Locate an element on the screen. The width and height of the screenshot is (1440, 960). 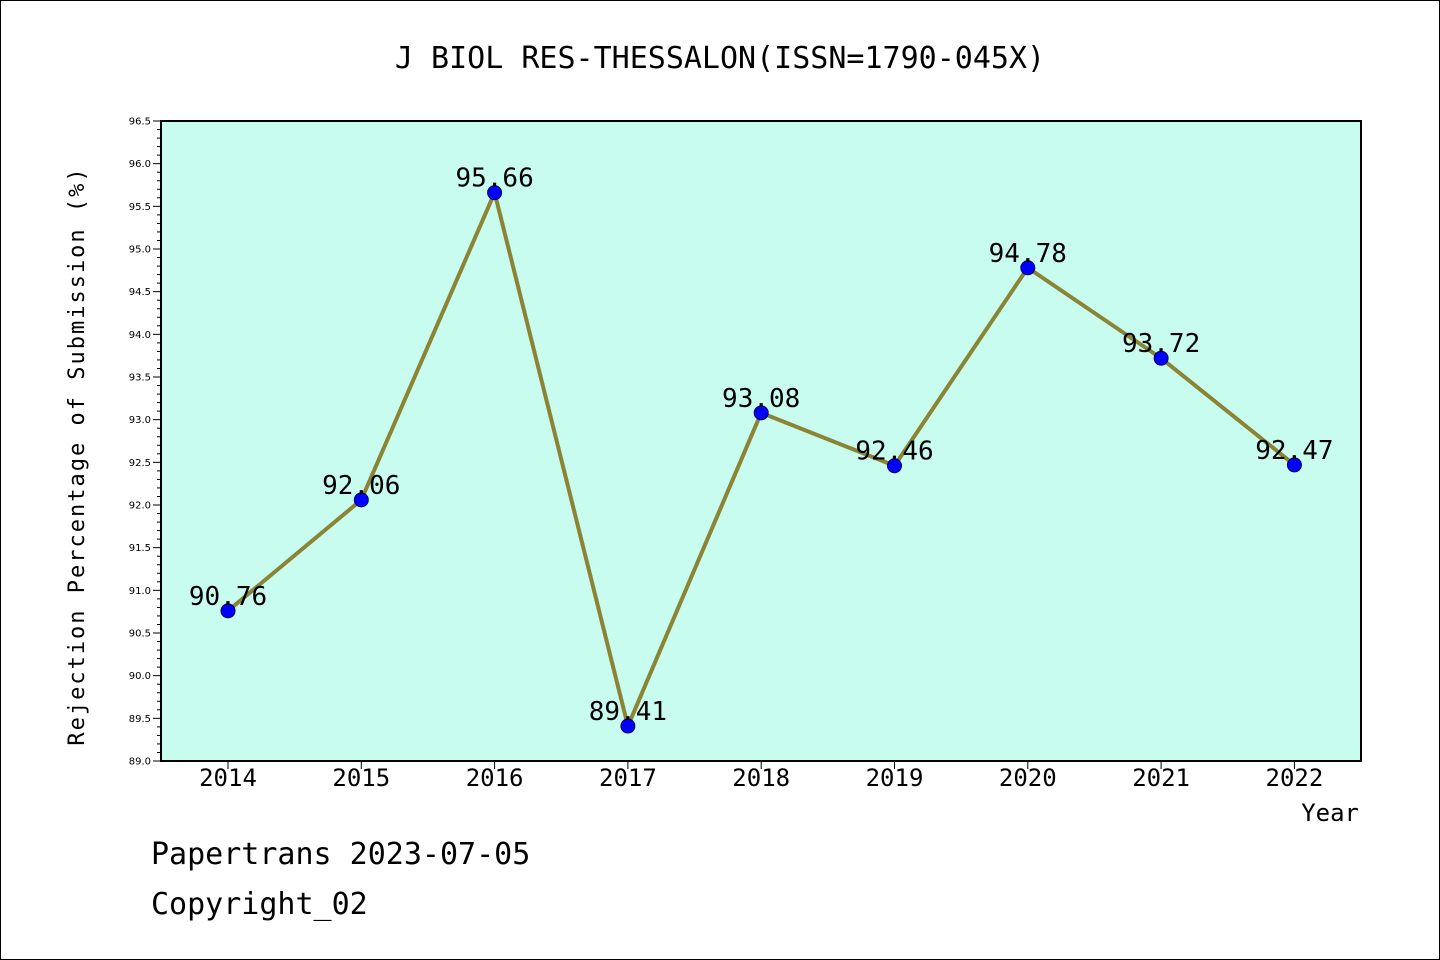
y-tick-label: 96.5 is located at coordinates (140, 122).